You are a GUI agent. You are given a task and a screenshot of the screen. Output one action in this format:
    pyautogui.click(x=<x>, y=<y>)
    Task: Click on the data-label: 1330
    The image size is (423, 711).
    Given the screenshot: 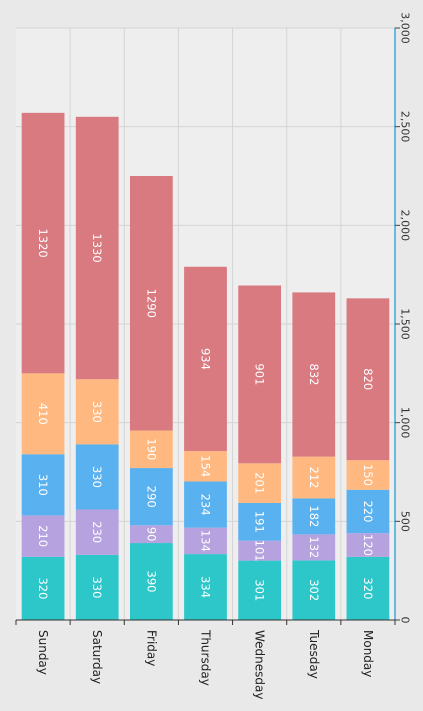 What is the action you would take?
    pyautogui.click(x=97, y=247)
    